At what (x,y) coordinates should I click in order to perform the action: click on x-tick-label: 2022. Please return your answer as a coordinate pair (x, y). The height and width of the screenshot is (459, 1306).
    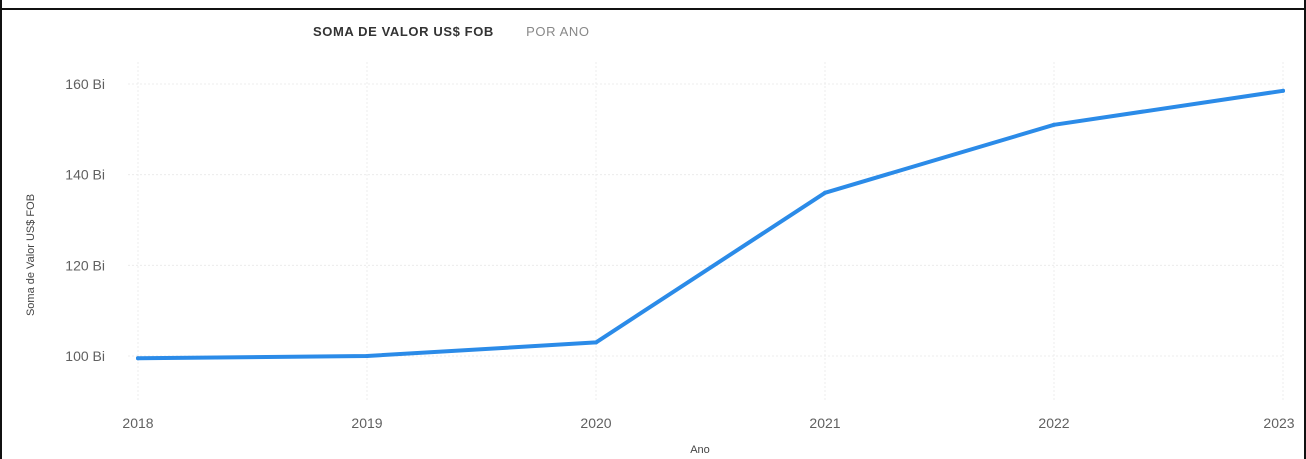
    Looking at the image, I should click on (1053, 423).